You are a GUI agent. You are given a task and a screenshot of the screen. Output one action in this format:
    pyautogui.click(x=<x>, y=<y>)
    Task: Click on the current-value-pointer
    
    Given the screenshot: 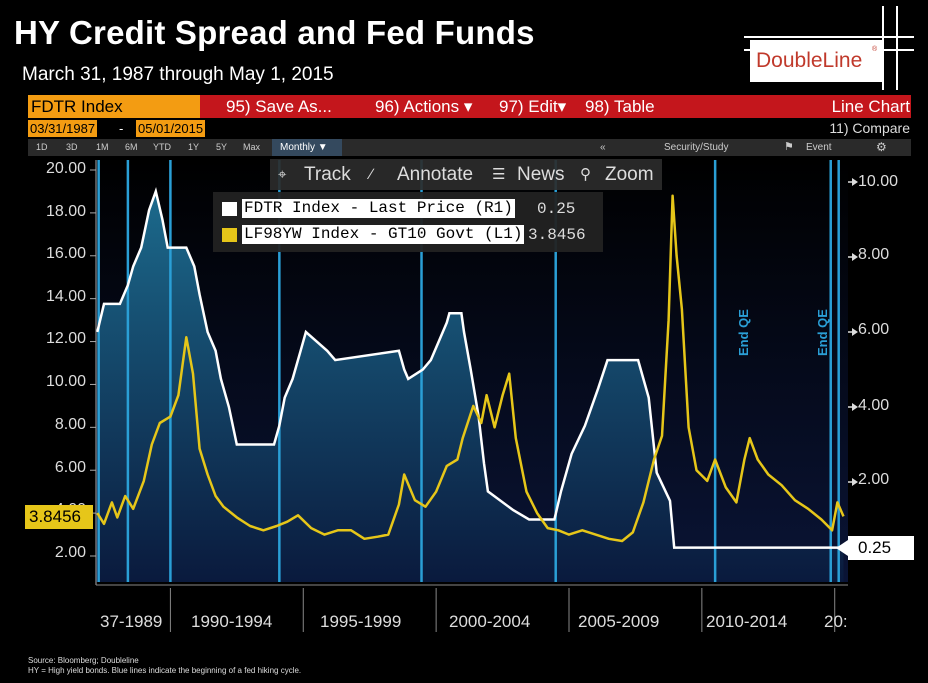 What is the action you would take?
    pyautogui.click(x=842, y=548)
    